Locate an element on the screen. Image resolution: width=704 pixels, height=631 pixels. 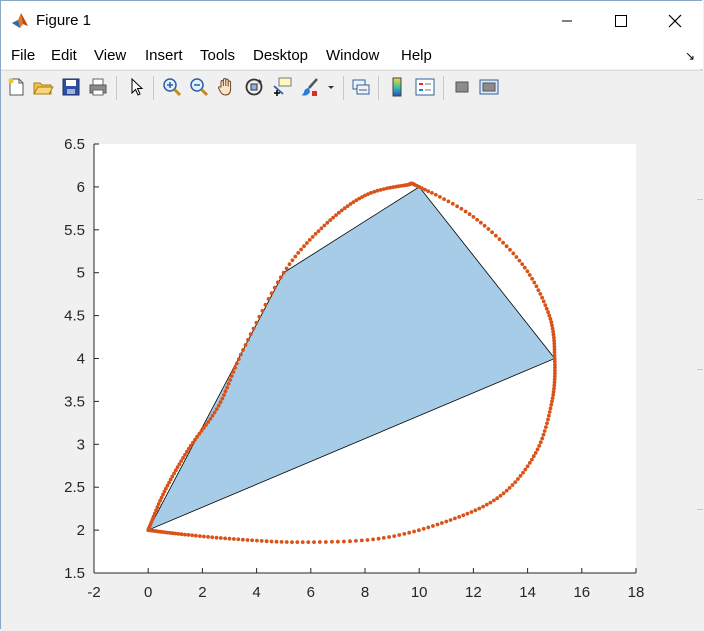
rotate-3d-button is located at coordinates (254, 87).